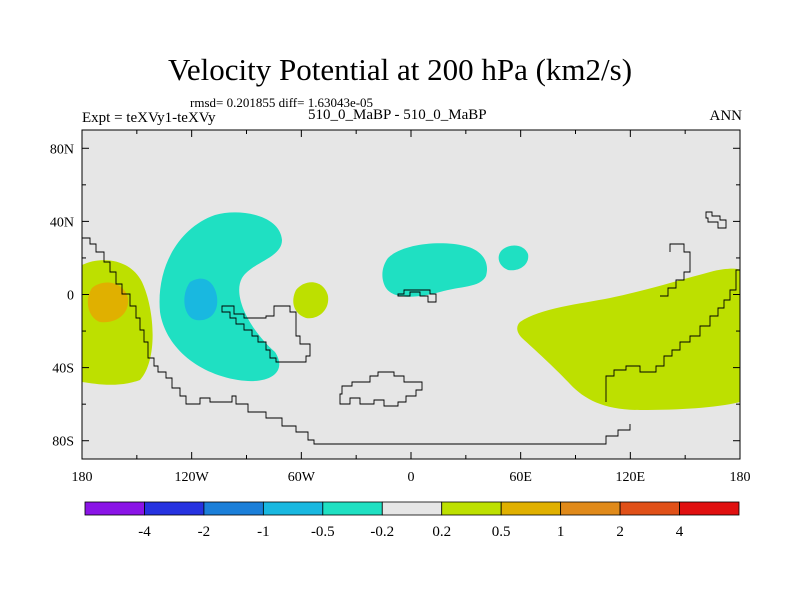  I want to click on experiment-label: Expt = teXVy1-teXVy, so click(149, 118).